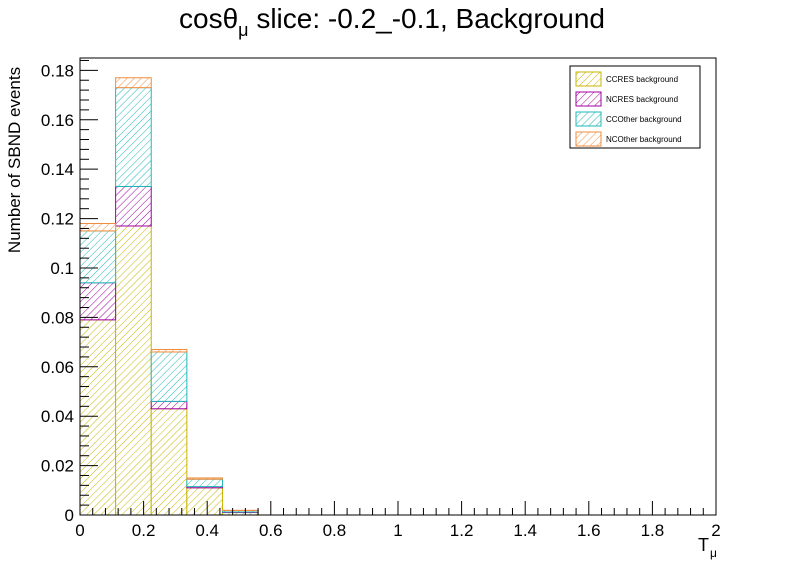 This screenshot has width=796, height=572. Describe the element at coordinates (644, 139) in the screenshot. I see `legend-label: NCOther background` at that location.